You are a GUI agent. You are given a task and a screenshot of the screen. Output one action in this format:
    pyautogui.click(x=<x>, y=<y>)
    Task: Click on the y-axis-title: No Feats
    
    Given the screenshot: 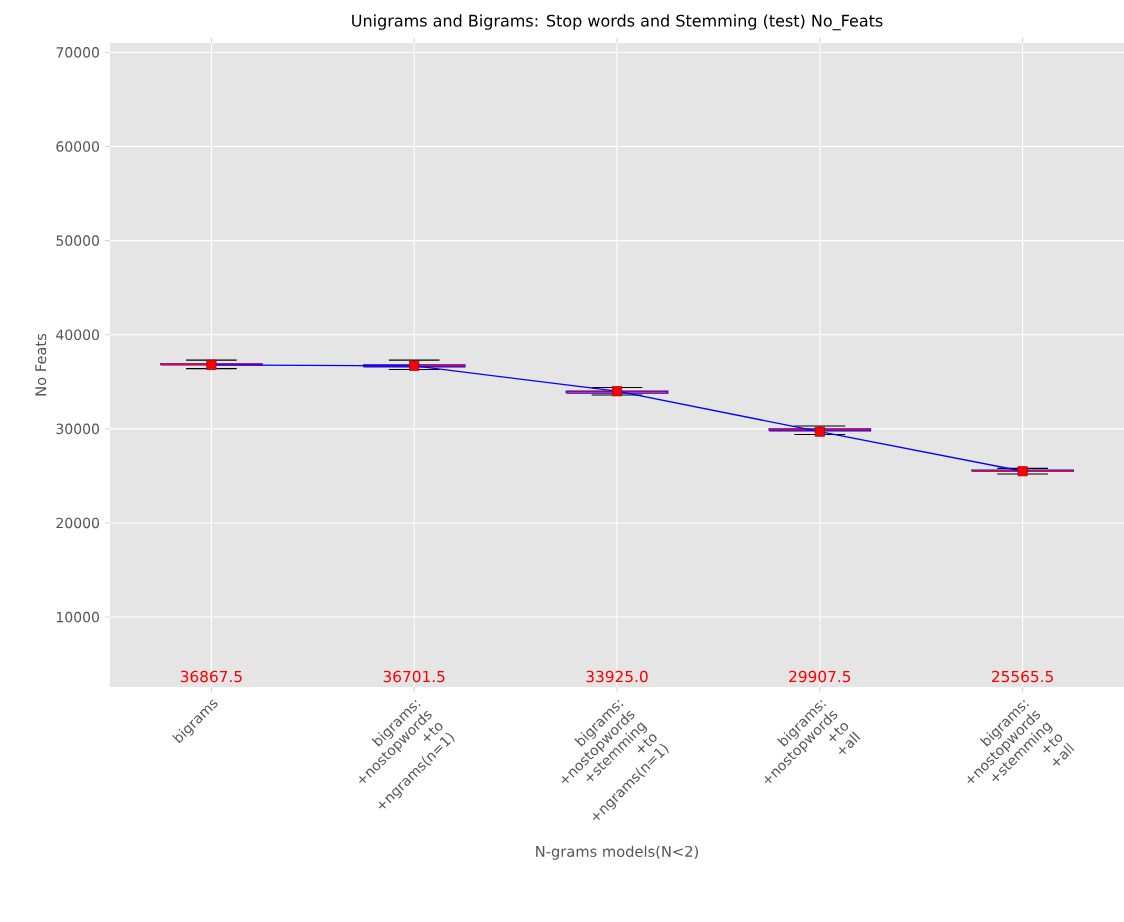 What is the action you would take?
    pyautogui.click(x=41, y=364)
    